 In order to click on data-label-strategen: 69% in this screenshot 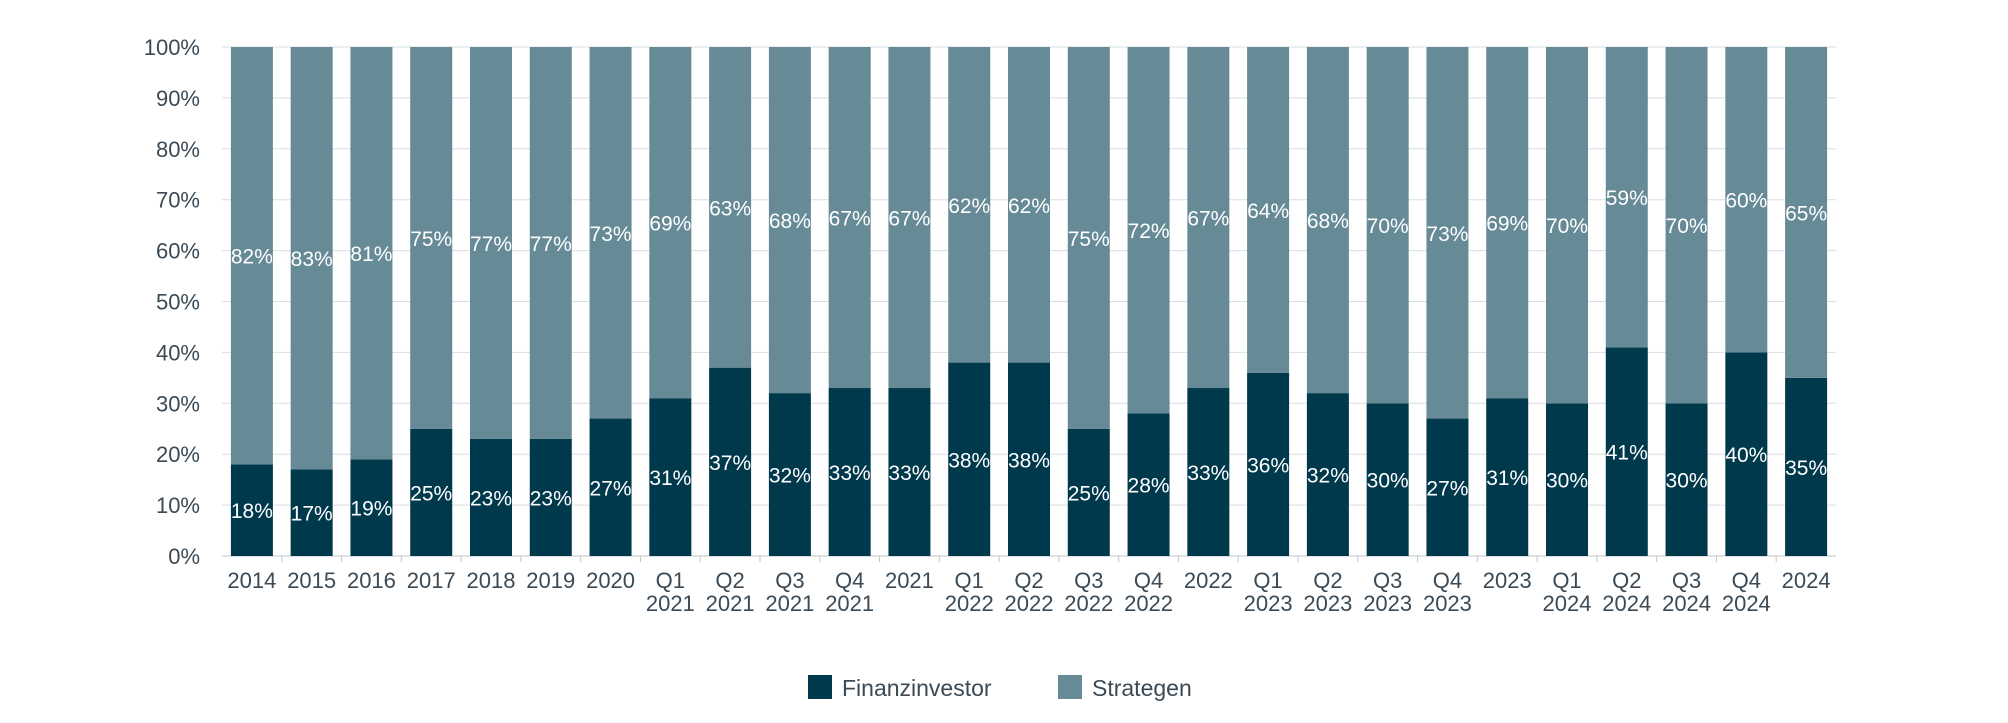, I will do `click(1507, 224)`.